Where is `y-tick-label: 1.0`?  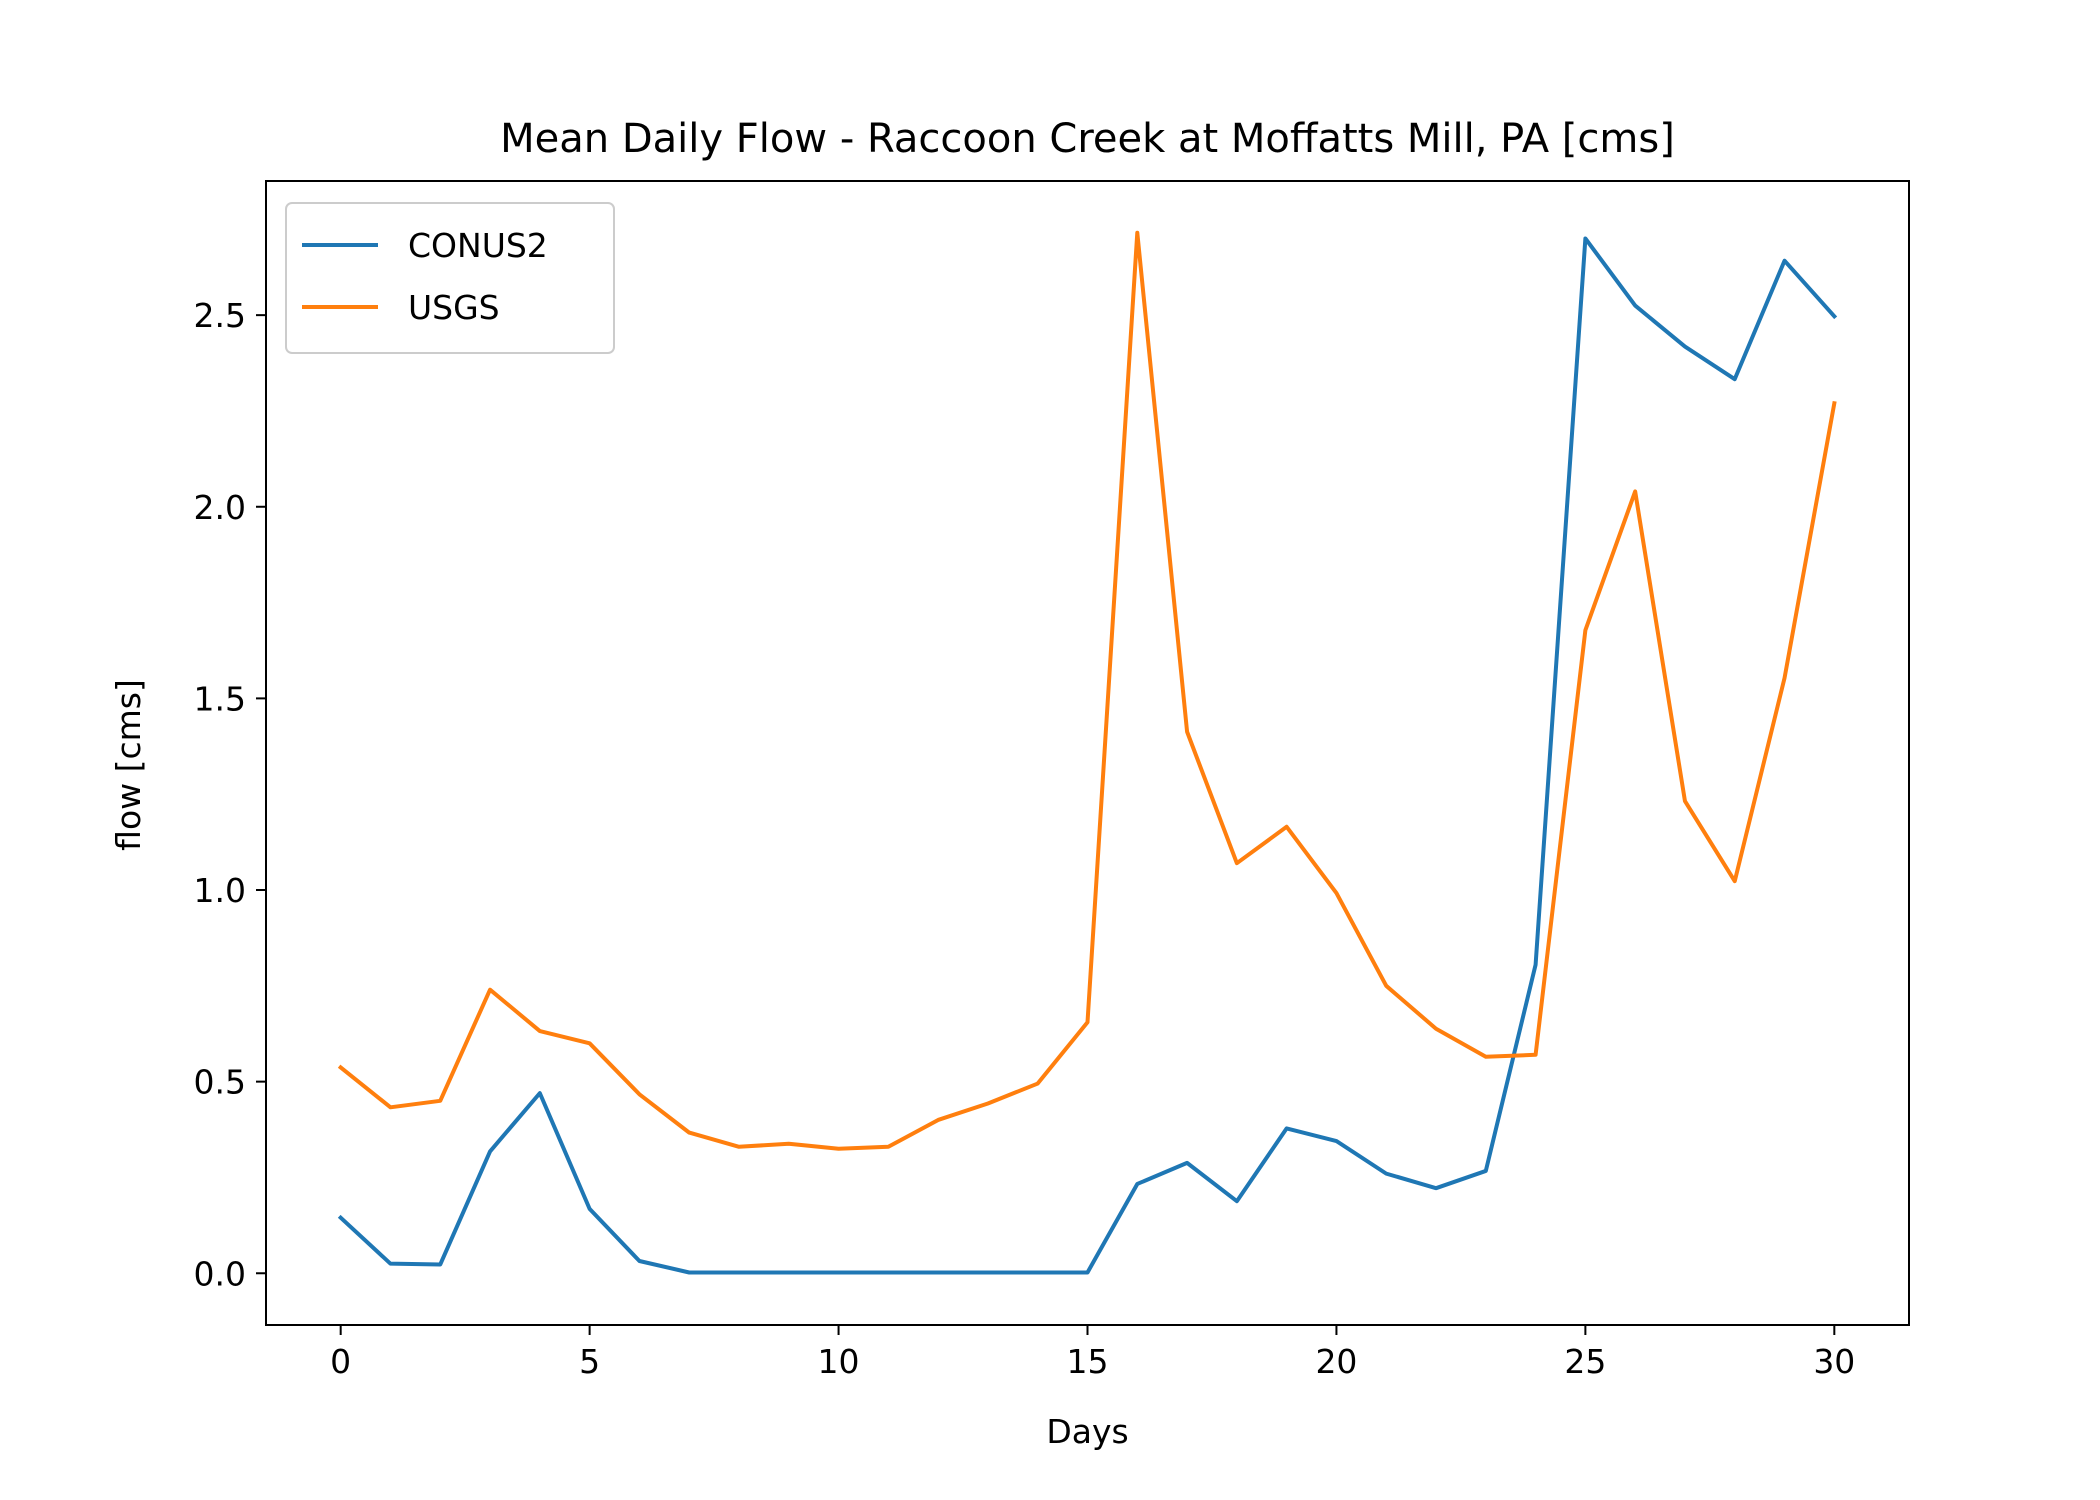
y-tick-label: 1.0 is located at coordinates (220, 890).